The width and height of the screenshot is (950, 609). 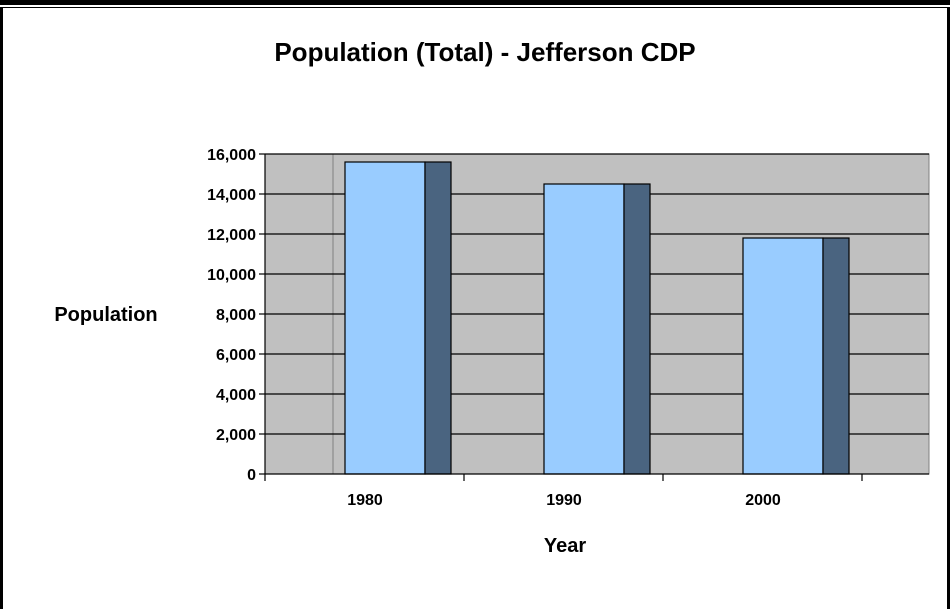 What do you see at coordinates (565, 546) in the screenshot?
I see `x-axis-label: Year` at bounding box center [565, 546].